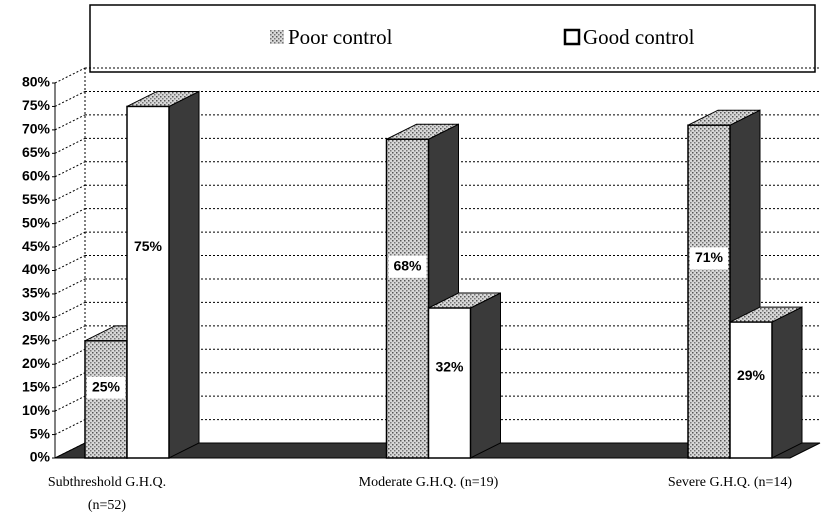 Image resolution: width=825 pixels, height=518 pixels. What do you see at coordinates (428, 482) in the screenshot?
I see `x-tick-label: Moderate G.H.Q. (n=19)` at bounding box center [428, 482].